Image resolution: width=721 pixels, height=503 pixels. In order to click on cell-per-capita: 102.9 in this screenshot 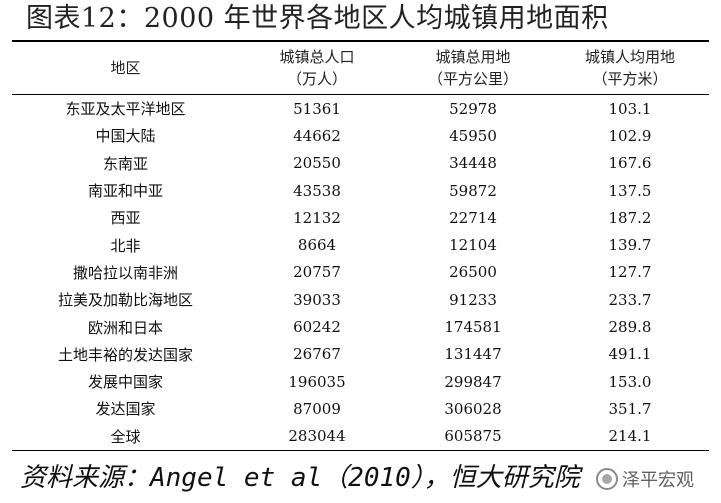, I will do `click(630, 135)`.